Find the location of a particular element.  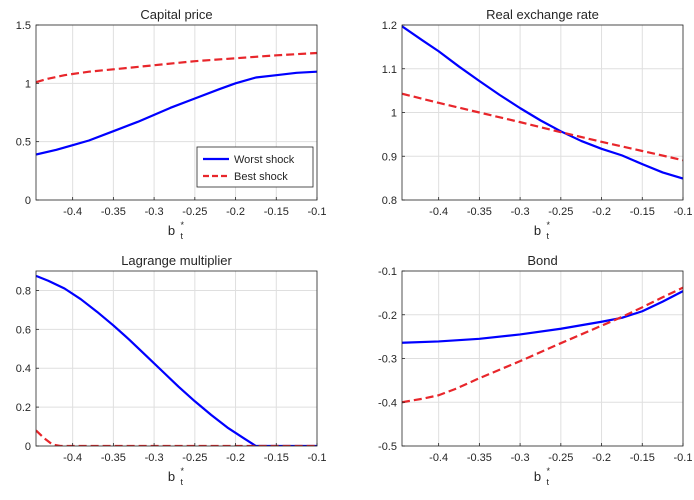

legend-worst-label: Worst shock is located at coordinates (264, 160).